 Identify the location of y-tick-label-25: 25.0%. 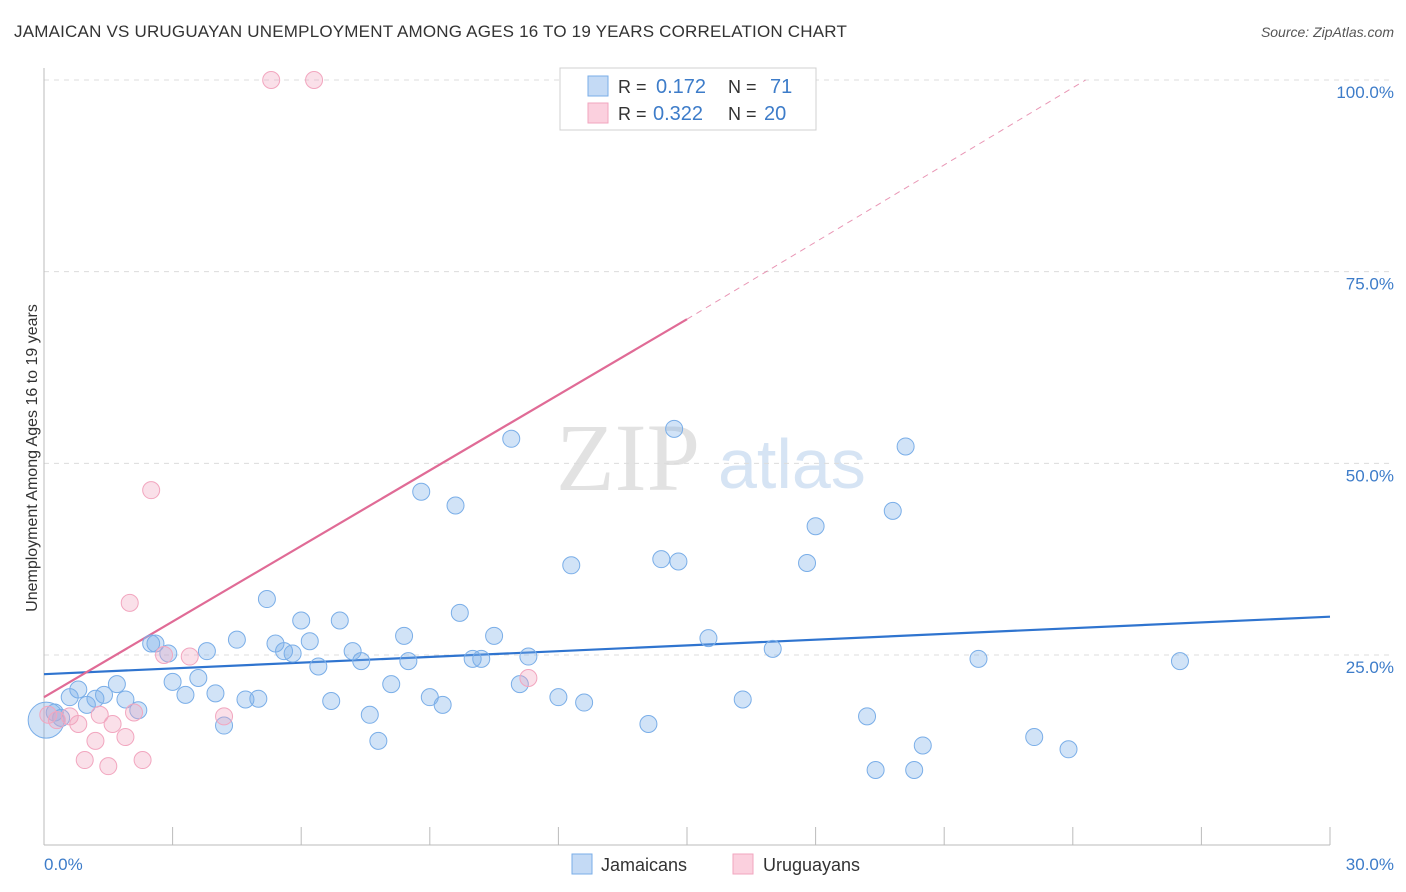
(1370, 667).